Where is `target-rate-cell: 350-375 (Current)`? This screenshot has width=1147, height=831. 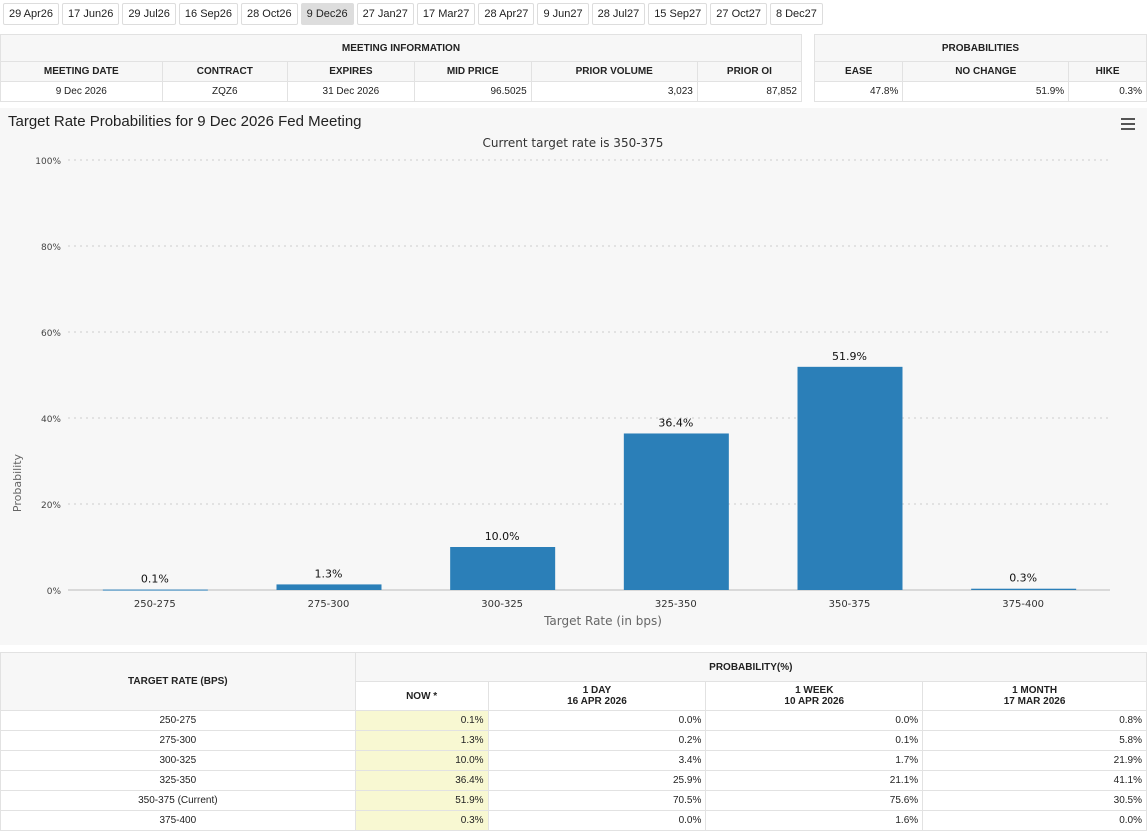 target-rate-cell: 350-375 (Current) is located at coordinates (178, 800).